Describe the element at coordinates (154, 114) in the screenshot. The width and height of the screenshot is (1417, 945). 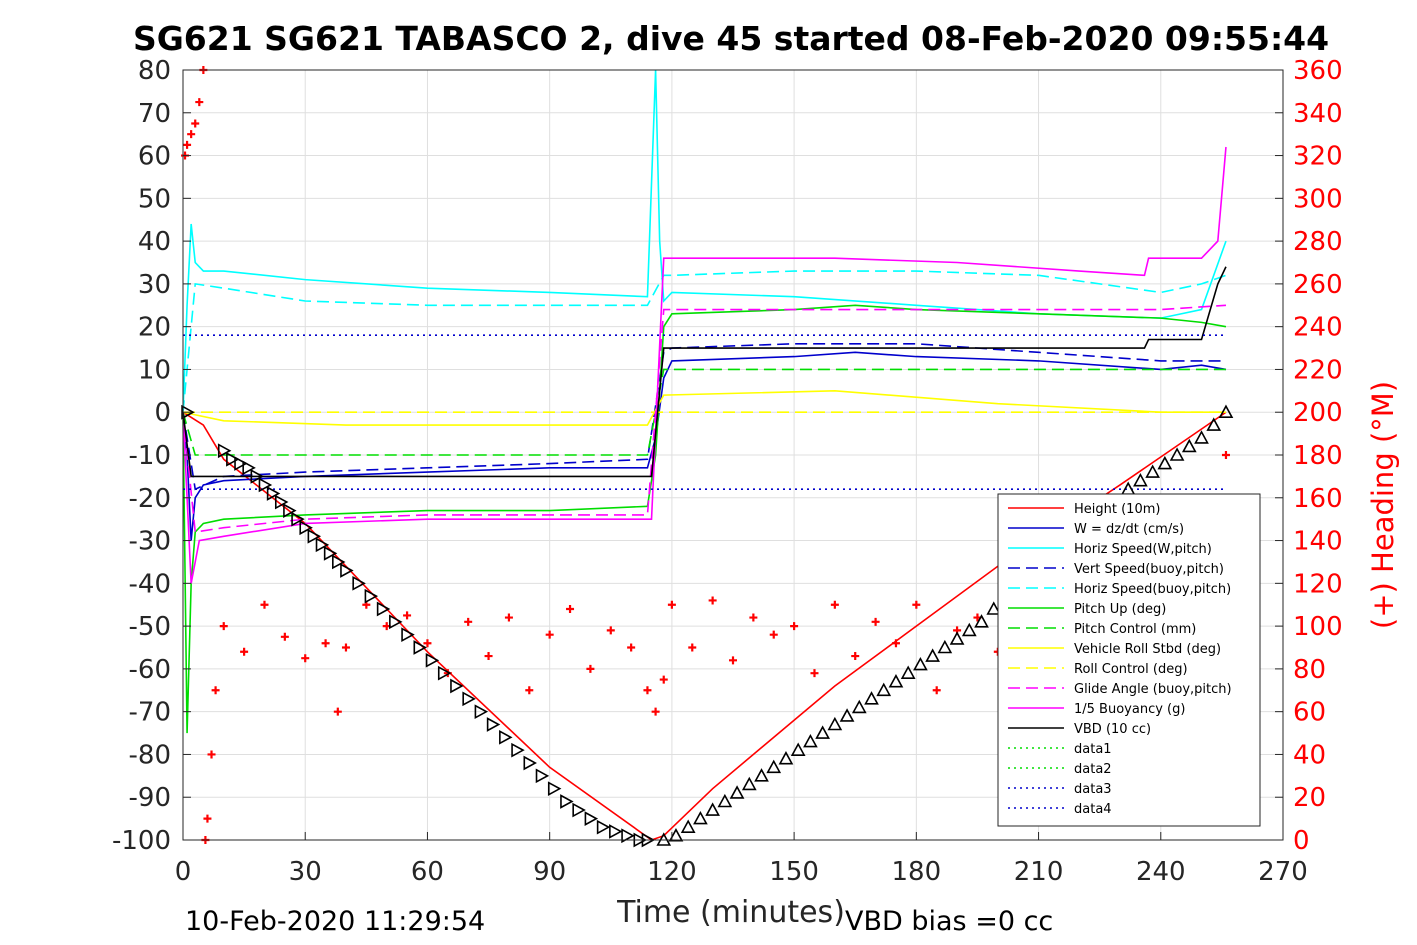
I see `y-tick-label: 70` at that location.